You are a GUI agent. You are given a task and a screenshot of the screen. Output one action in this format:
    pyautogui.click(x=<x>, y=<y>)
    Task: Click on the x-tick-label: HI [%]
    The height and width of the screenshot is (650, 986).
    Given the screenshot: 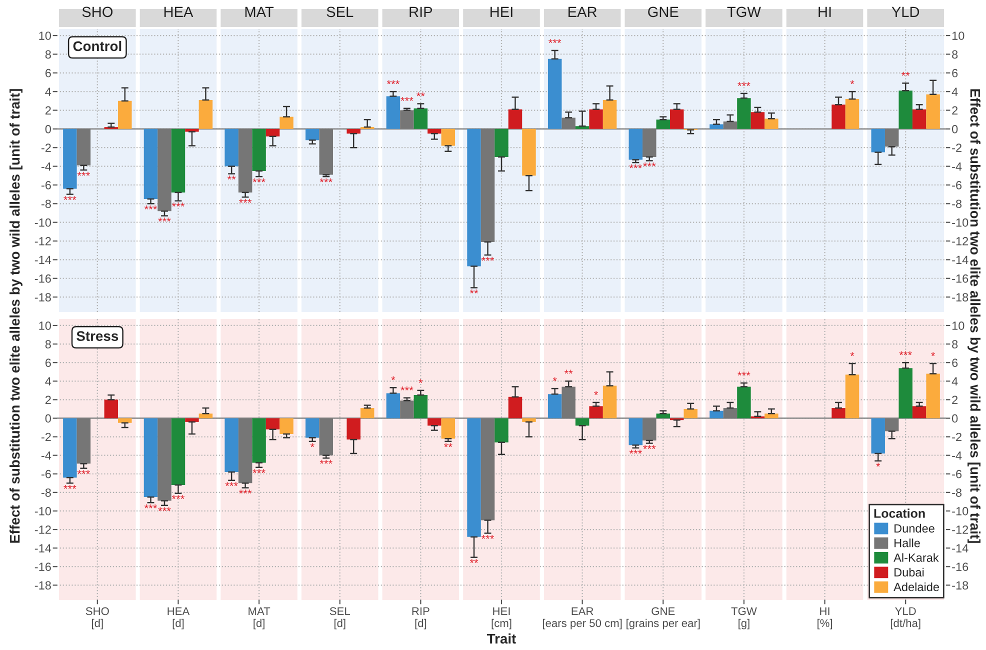 What is the action you would take?
    pyautogui.click(x=825, y=618)
    